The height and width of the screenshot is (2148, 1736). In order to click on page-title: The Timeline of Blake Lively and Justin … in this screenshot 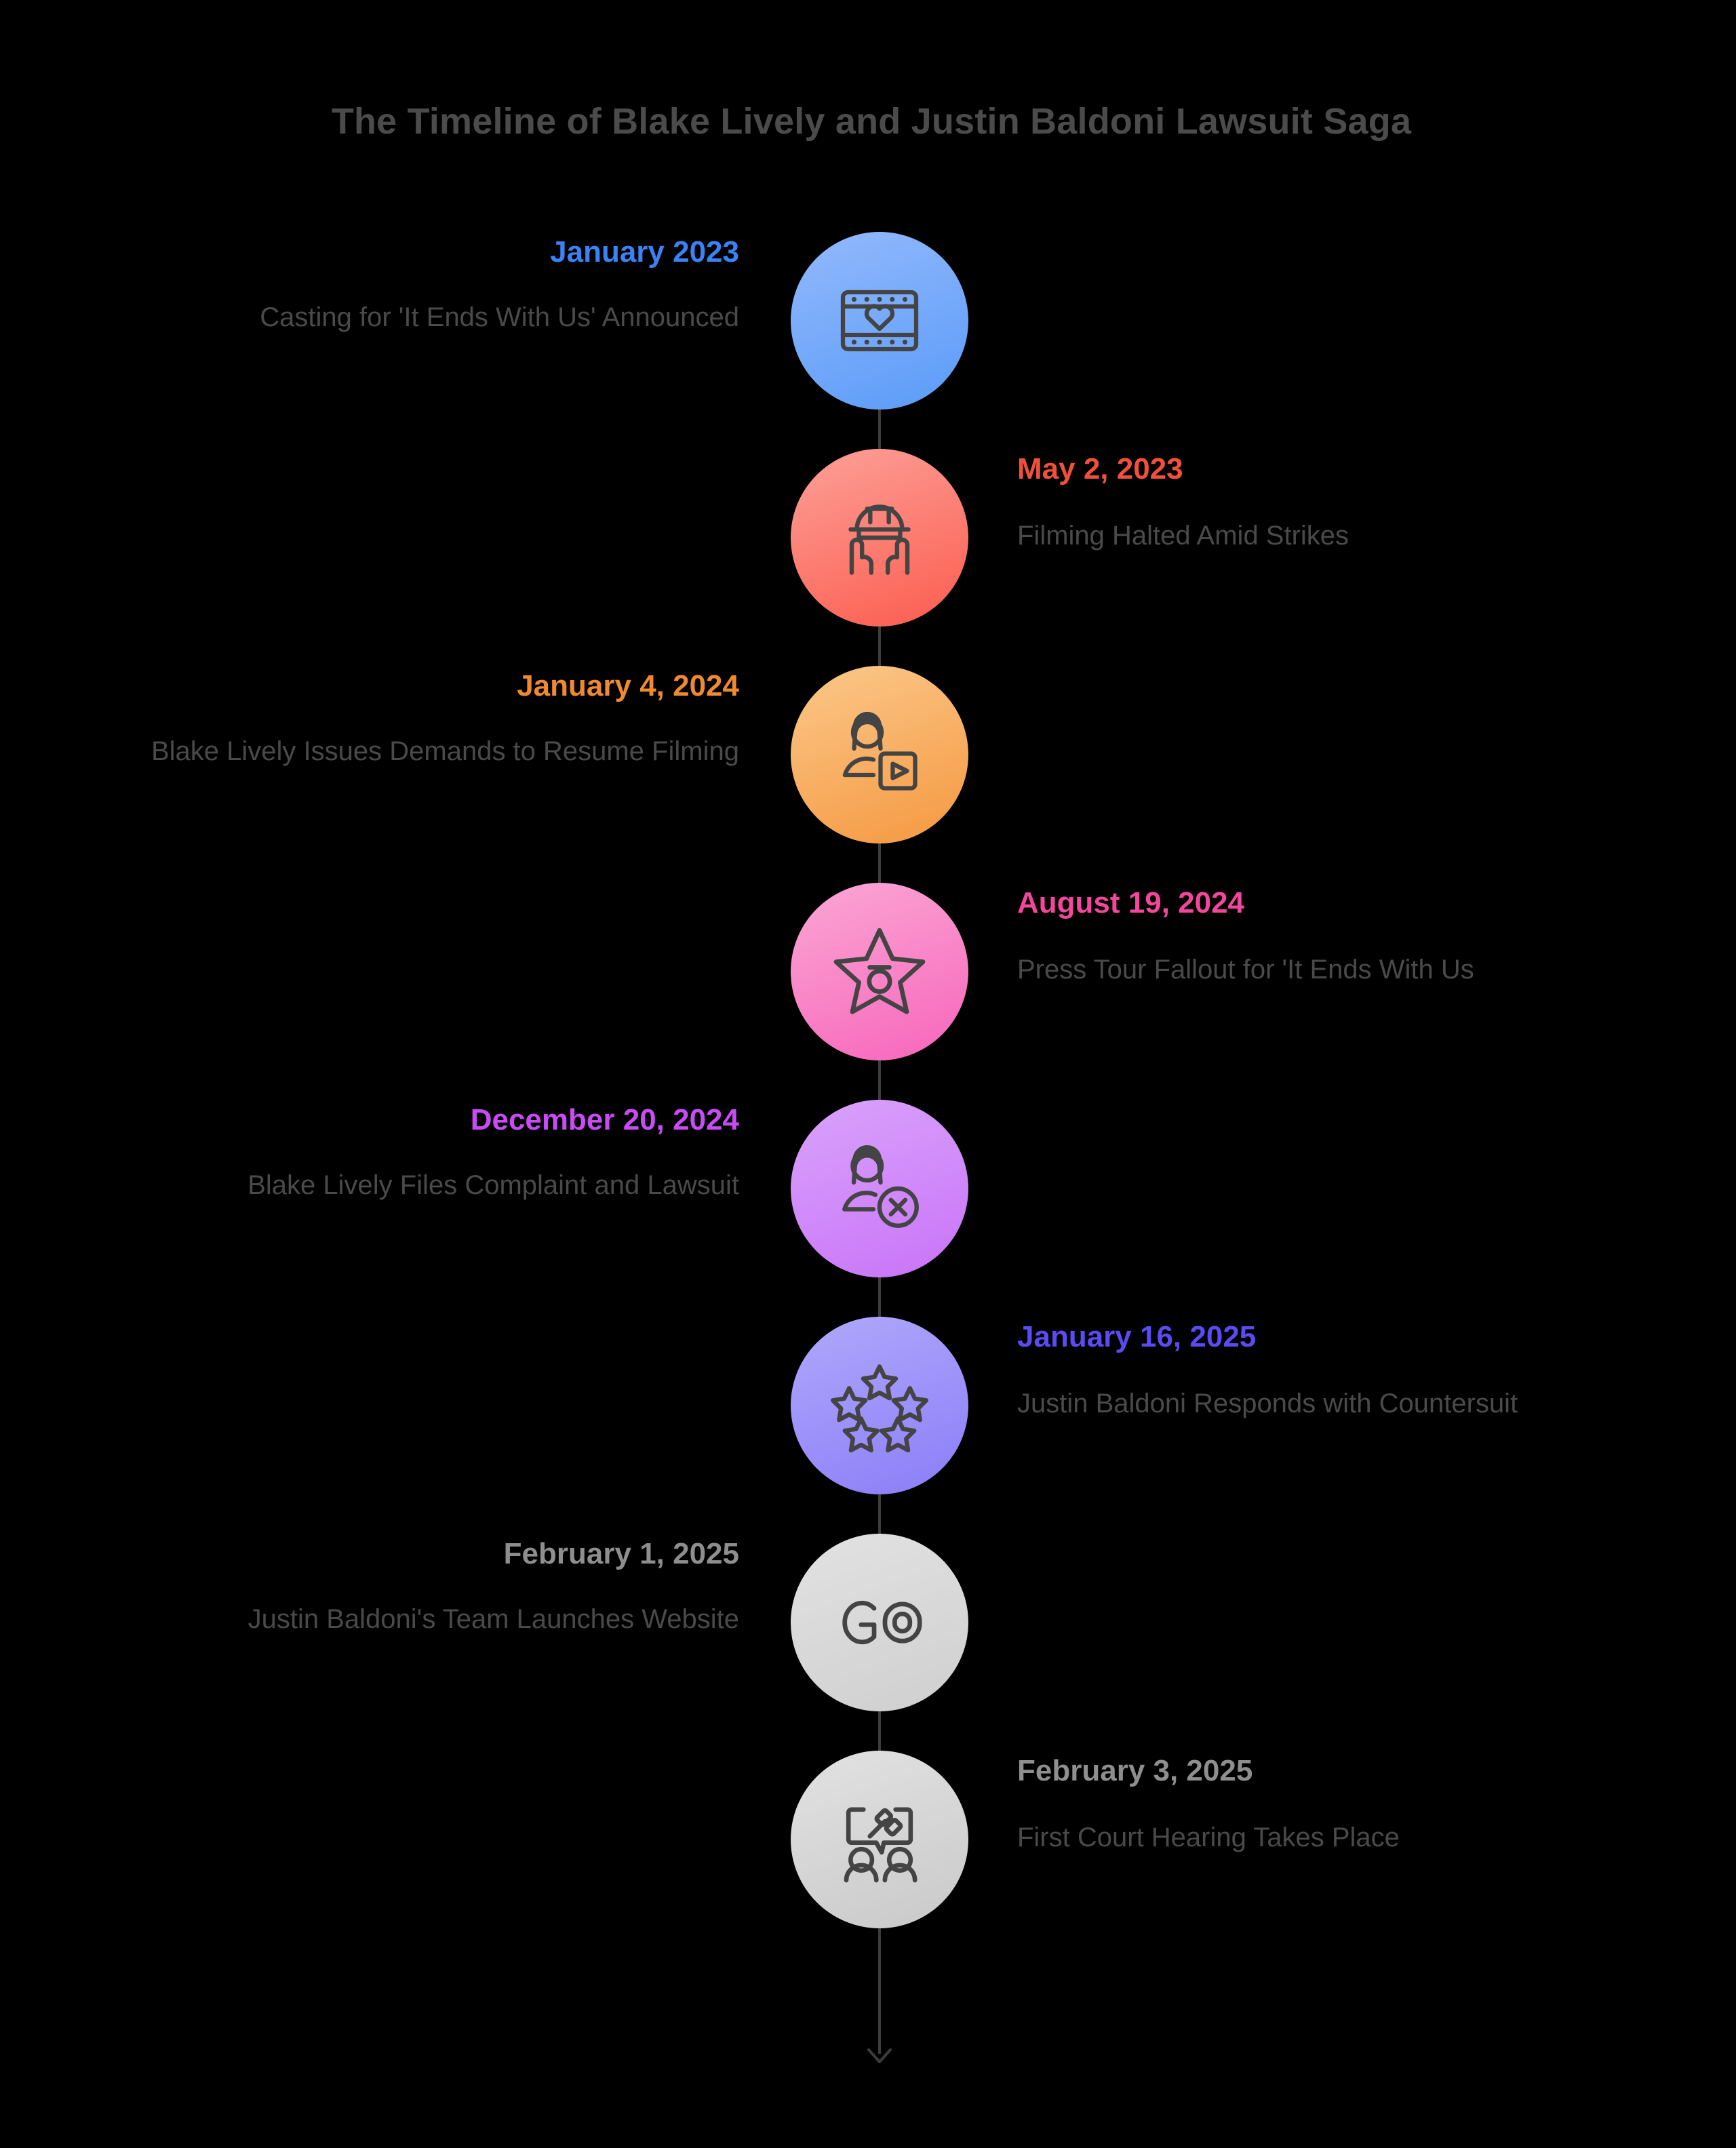, I will do `click(871, 121)`.